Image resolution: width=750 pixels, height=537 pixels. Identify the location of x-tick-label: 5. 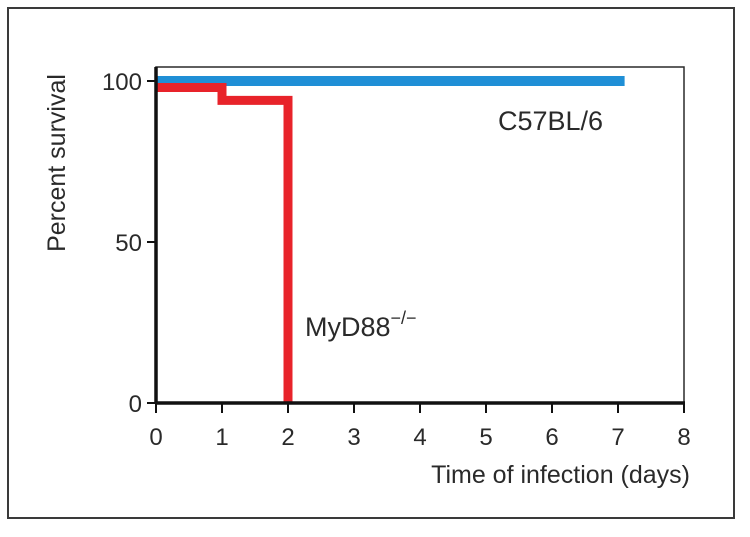
(485, 437).